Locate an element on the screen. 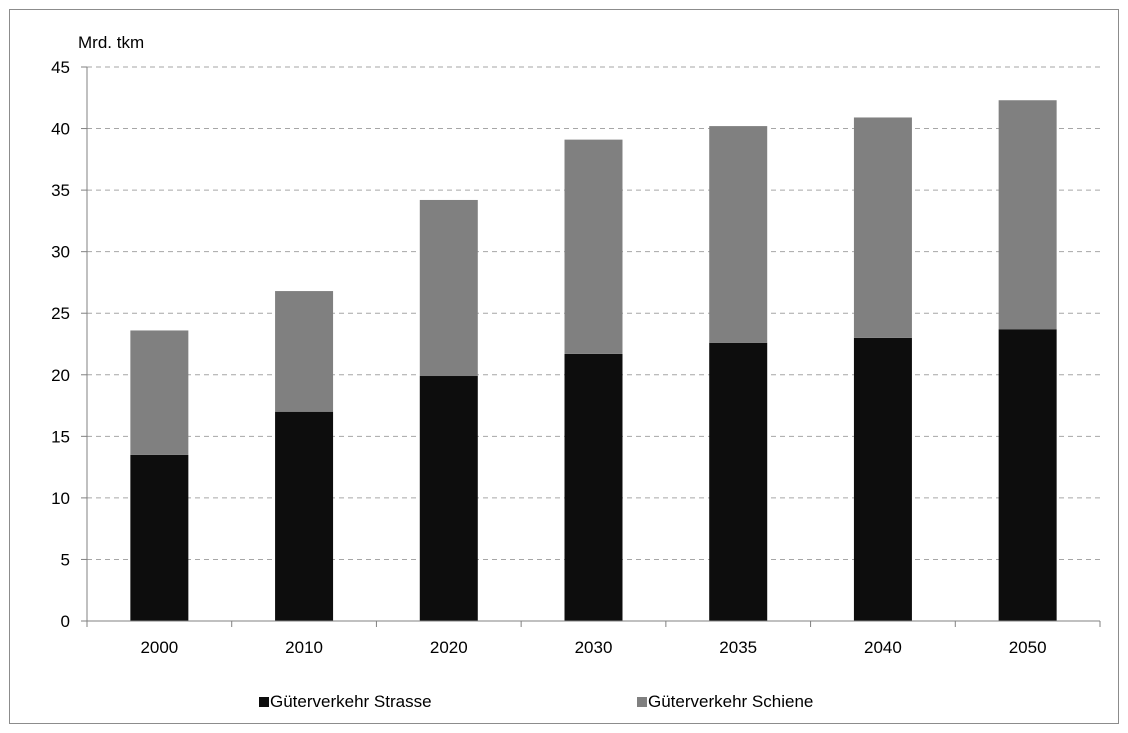 The width and height of the screenshot is (1128, 733). x-tick-label-2000: 2000 is located at coordinates (159, 647).